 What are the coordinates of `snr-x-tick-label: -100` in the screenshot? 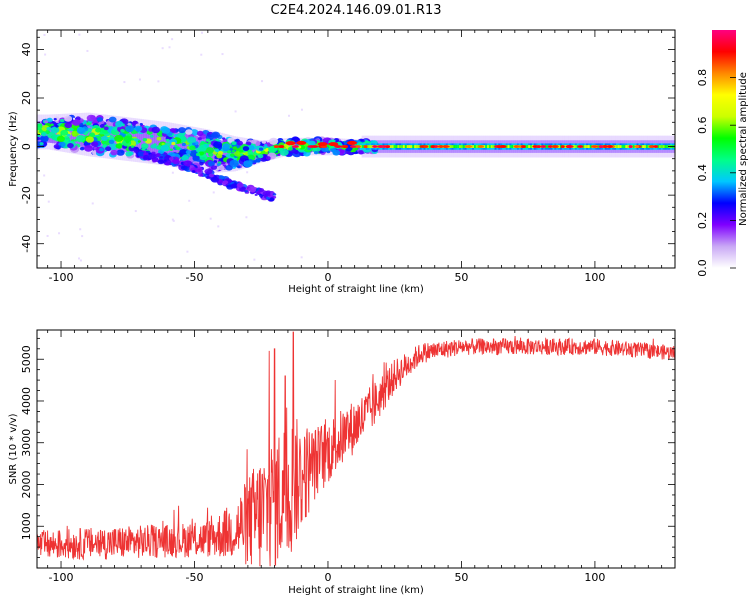 It's located at (61, 577).